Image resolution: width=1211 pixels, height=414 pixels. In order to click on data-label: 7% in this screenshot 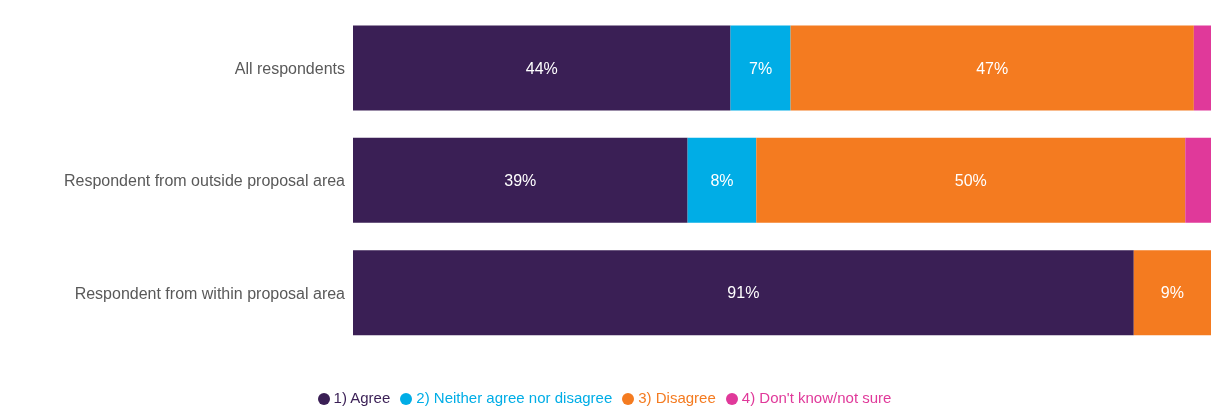, I will do `click(760, 68)`.